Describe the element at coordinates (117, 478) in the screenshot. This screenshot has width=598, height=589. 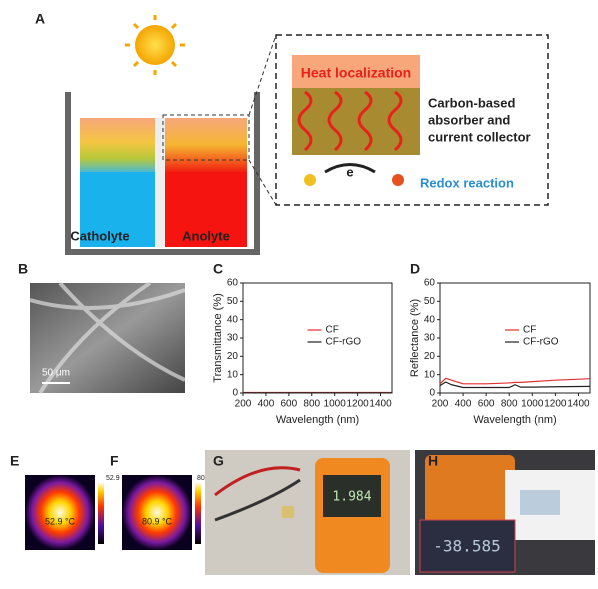
I see `colorbar-max: 52.9 °C` at that location.